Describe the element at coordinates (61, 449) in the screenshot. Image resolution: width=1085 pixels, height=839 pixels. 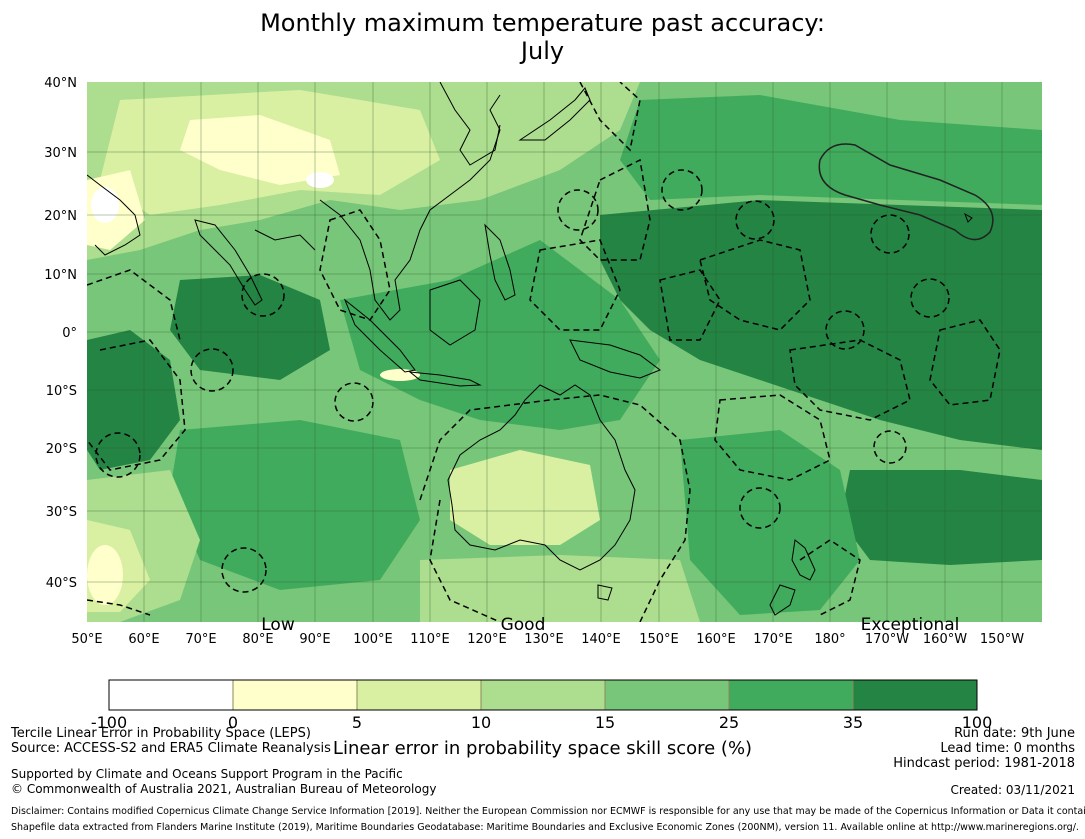
I see `lat-label: 20°S` at that location.